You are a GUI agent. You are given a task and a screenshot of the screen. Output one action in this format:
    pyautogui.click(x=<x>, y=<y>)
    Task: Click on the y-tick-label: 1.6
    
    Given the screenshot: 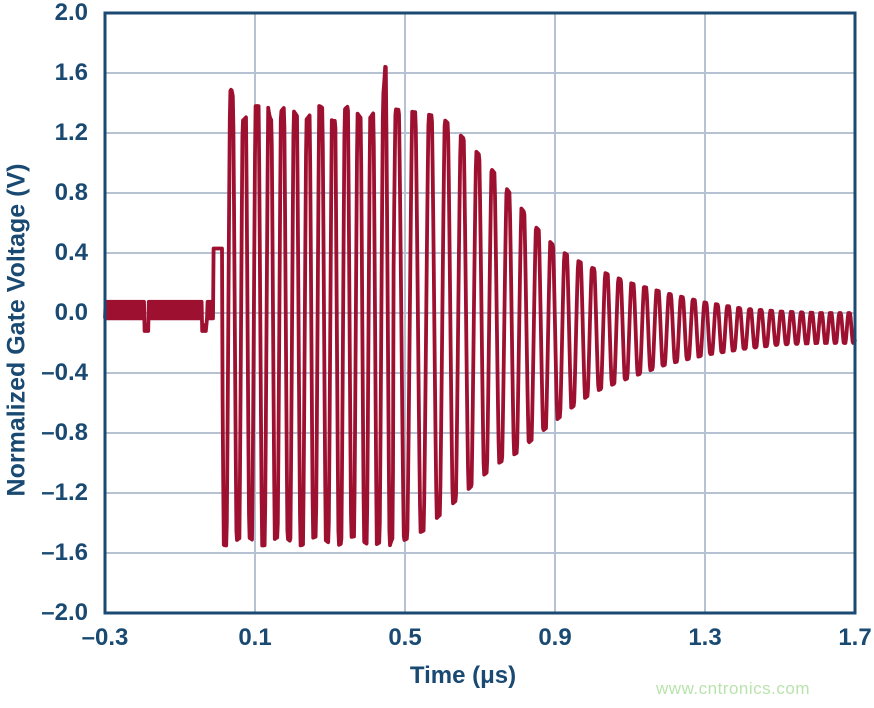 What is the action you would take?
    pyautogui.click(x=71, y=72)
    